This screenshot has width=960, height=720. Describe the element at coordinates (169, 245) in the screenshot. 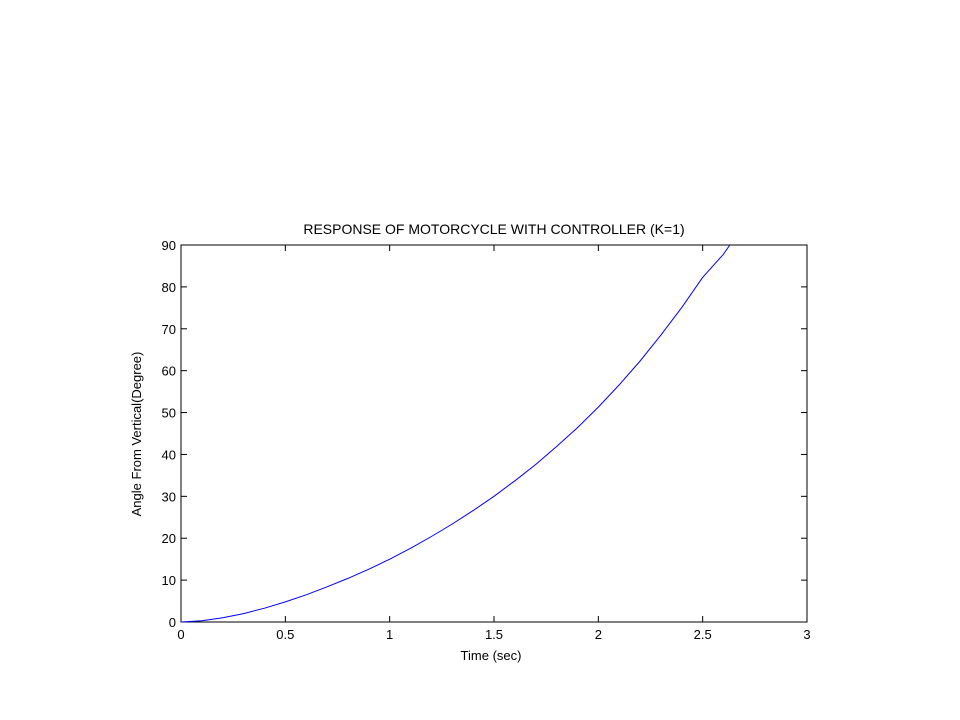

I see `y-tick-label: 90` at that location.